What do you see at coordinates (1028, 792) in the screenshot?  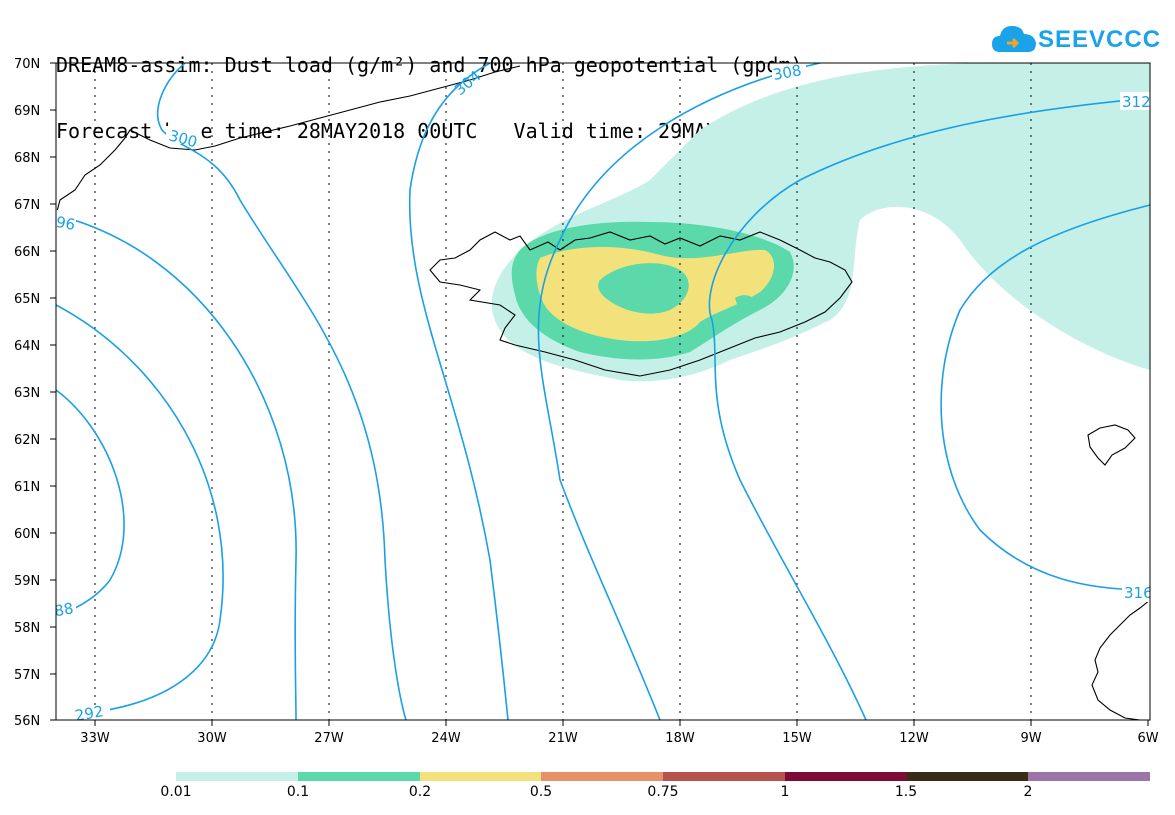 I see `colorbar-label-2: 2` at bounding box center [1028, 792].